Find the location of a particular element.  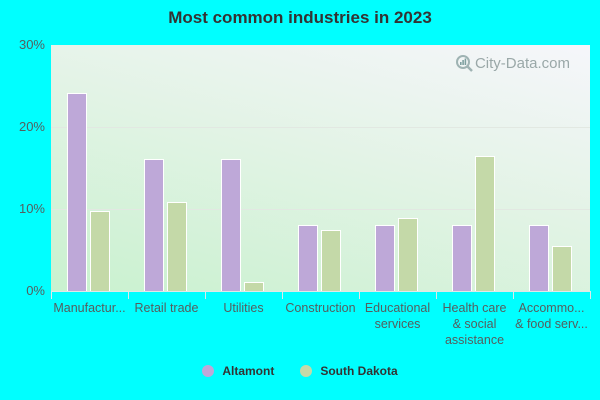

x-tick-label: Health care & social assistance is located at coordinates (474, 324).